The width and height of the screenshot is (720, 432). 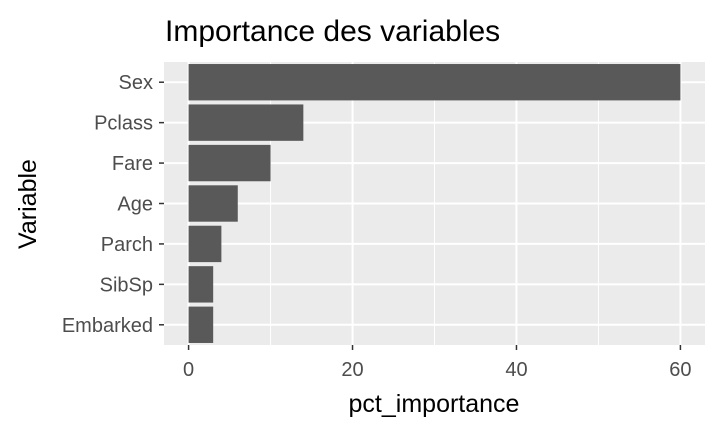 I want to click on y-tick-label: Fare, so click(x=132, y=164).